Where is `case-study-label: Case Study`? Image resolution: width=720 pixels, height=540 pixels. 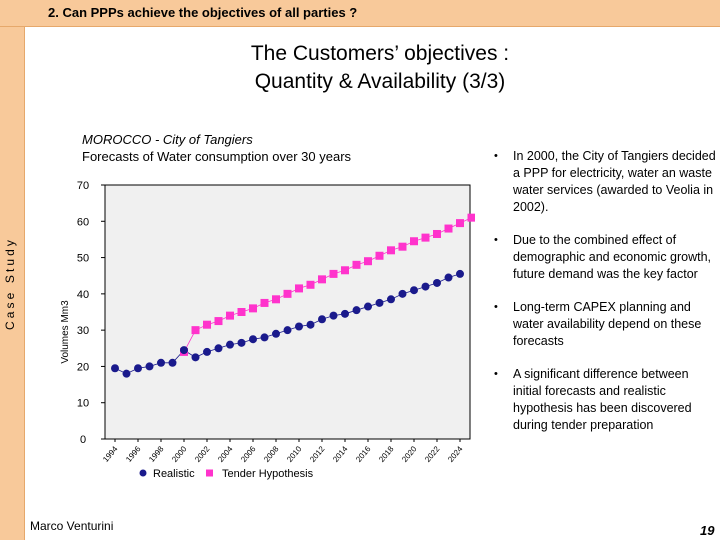 case-study-label: Case Study is located at coordinates (10, 283).